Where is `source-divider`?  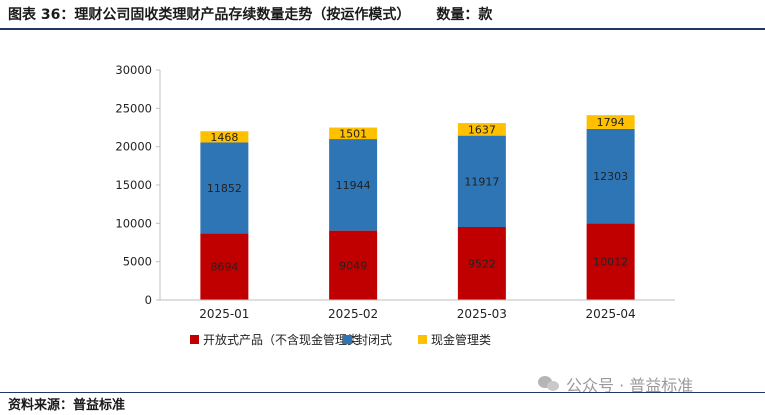
source-divider is located at coordinates (382, 392).